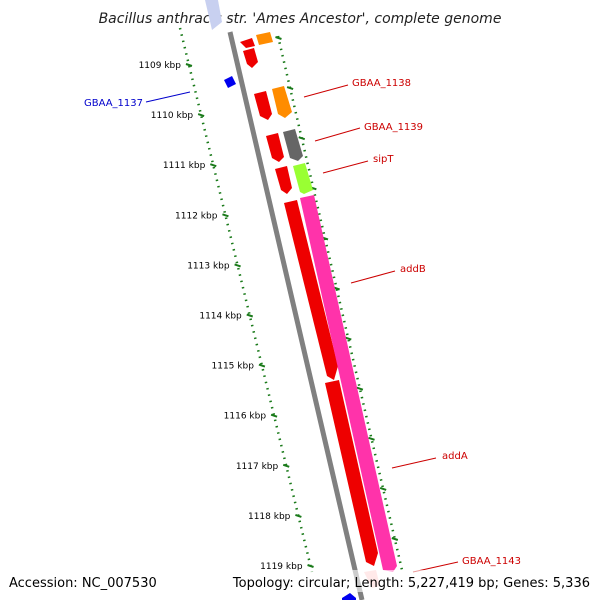  What do you see at coordinates (281, 567) in the screenshot?
I see `tick-label: 1119 kbp` at bounding box center [281, 567].